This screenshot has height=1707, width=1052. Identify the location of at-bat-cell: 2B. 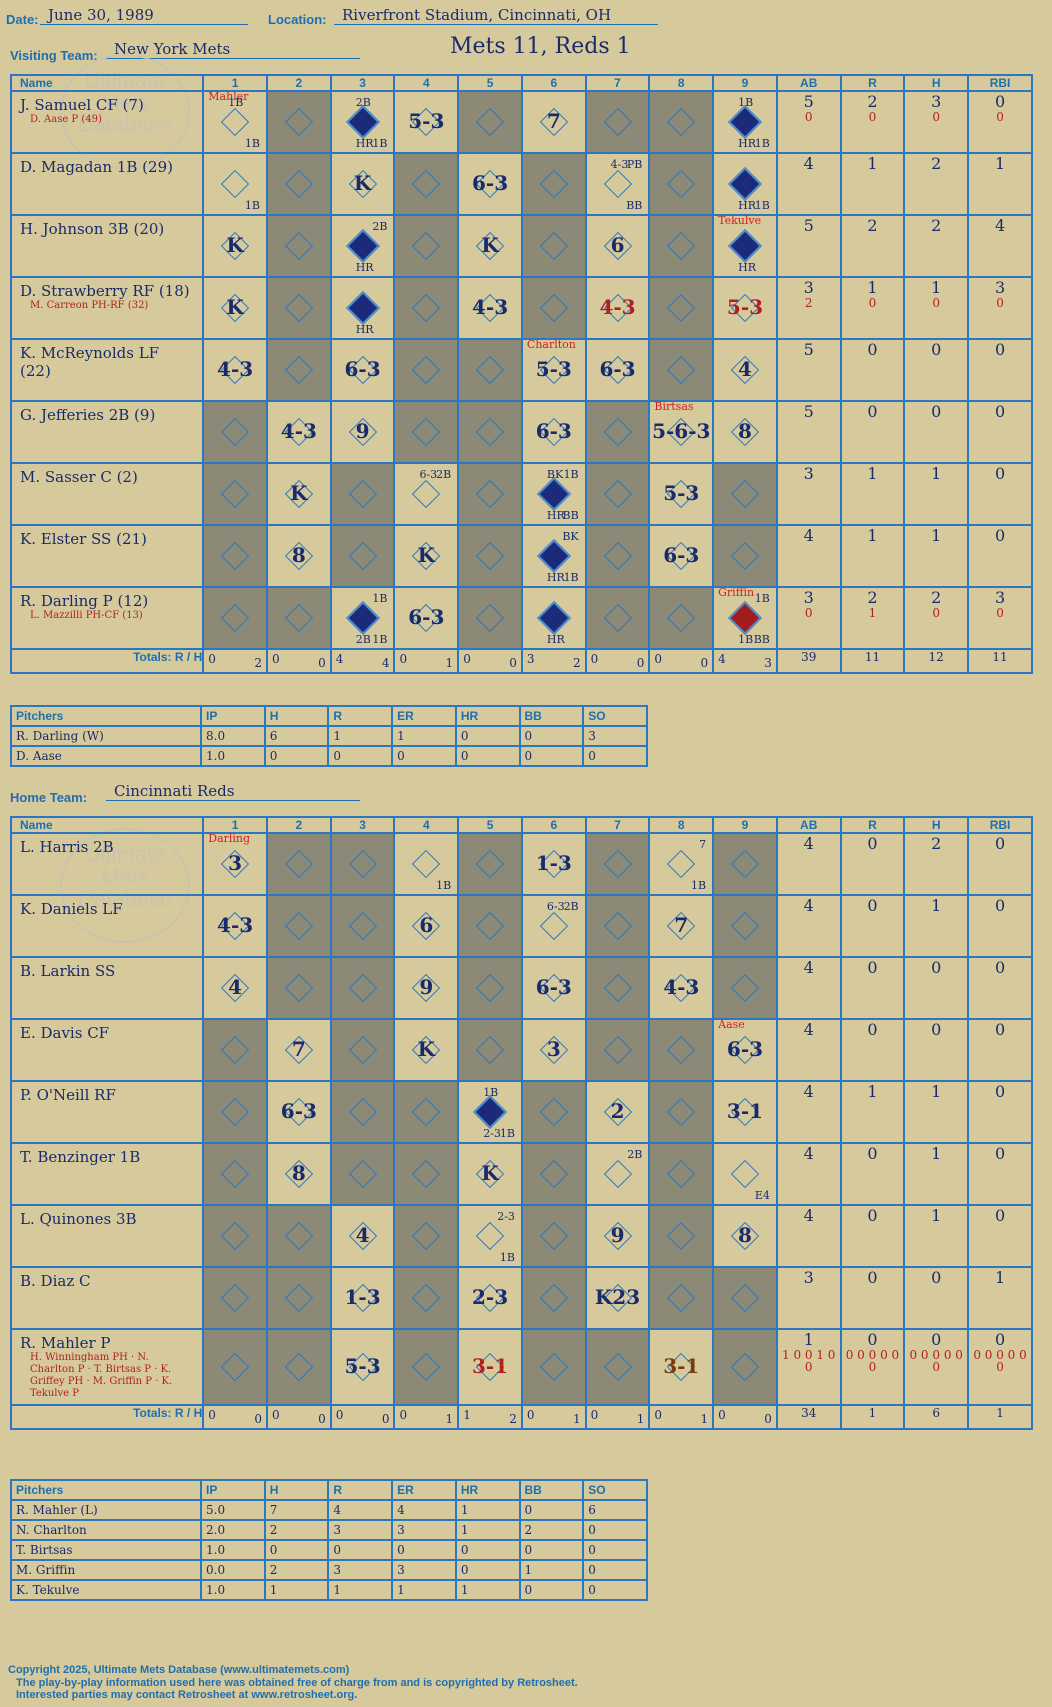
(617, 1174).